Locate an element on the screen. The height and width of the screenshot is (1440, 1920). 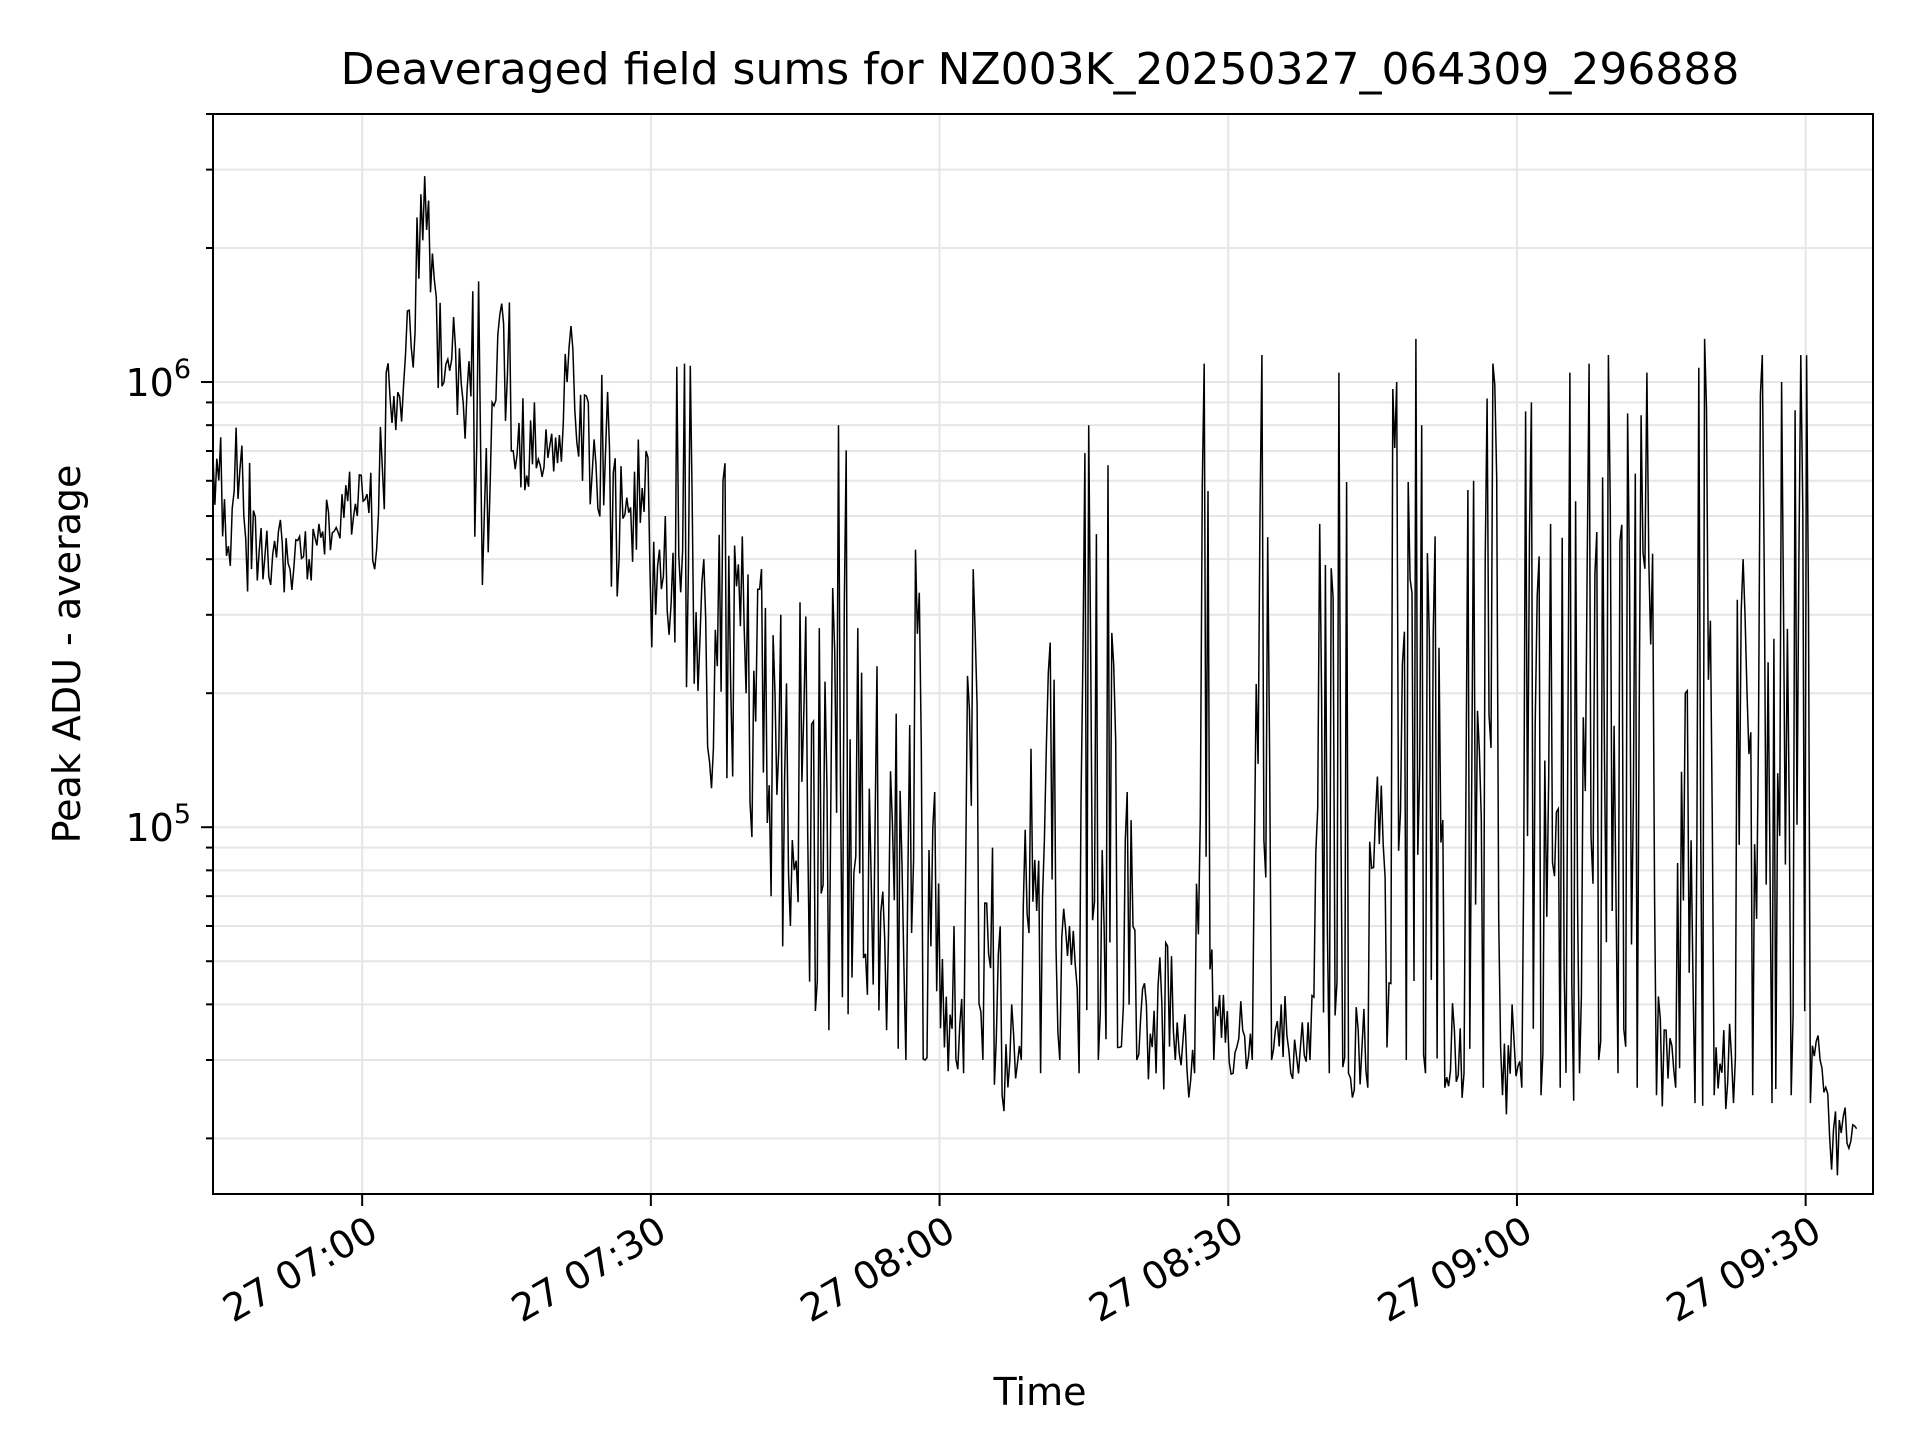
x-tick-label: 27 07:30 is located at coordinates (588, 1269).